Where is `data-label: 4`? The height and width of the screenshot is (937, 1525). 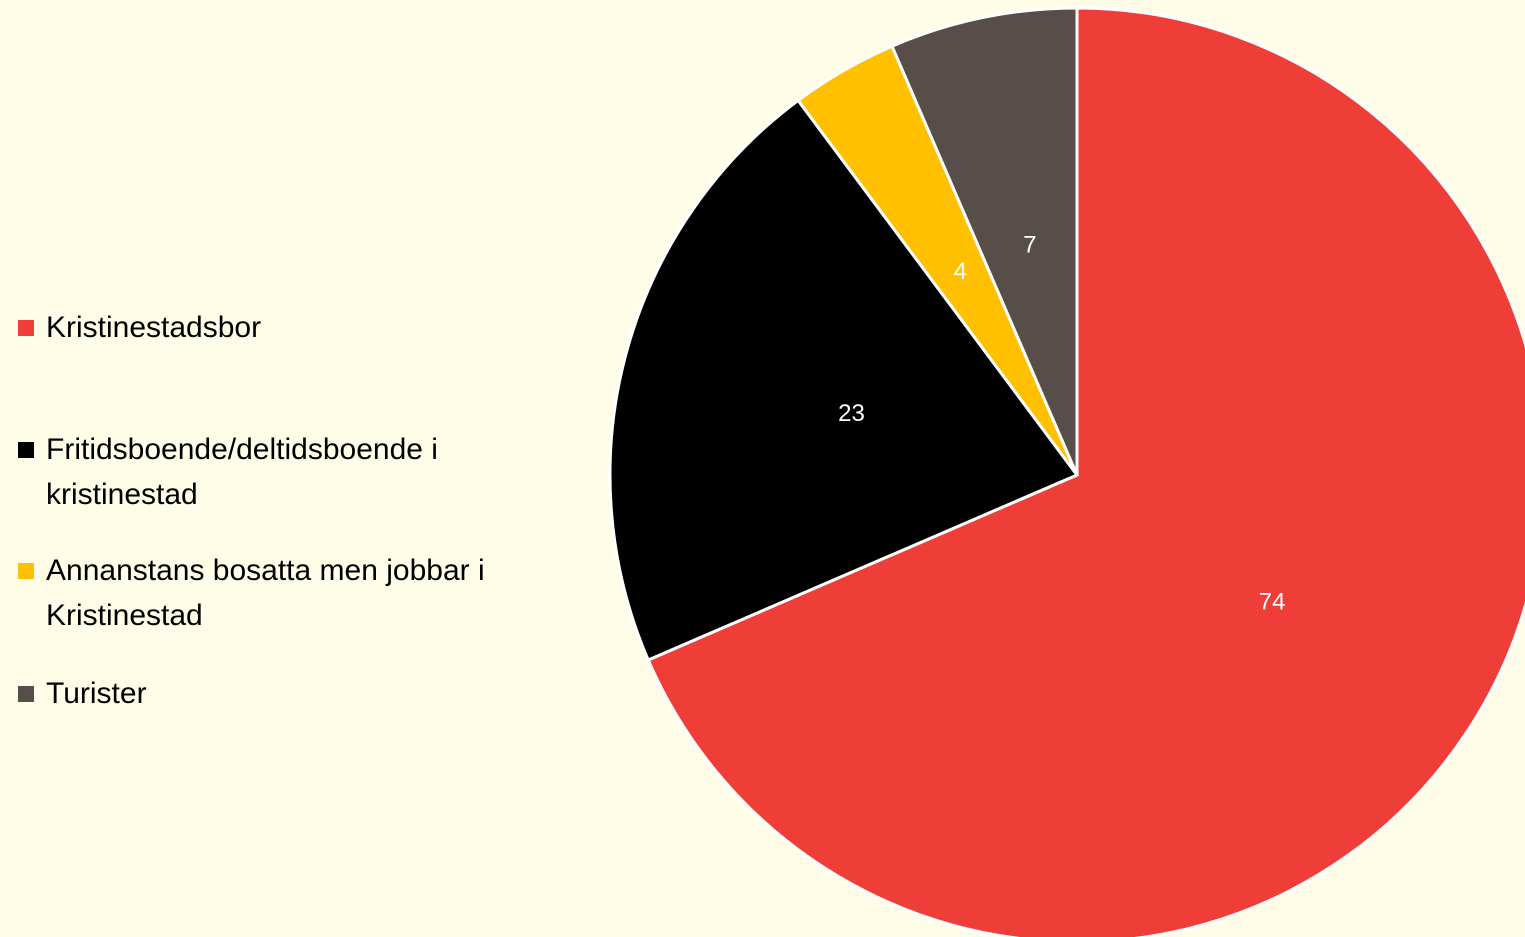 data-label: 4 is located at coordinates (960, 271).